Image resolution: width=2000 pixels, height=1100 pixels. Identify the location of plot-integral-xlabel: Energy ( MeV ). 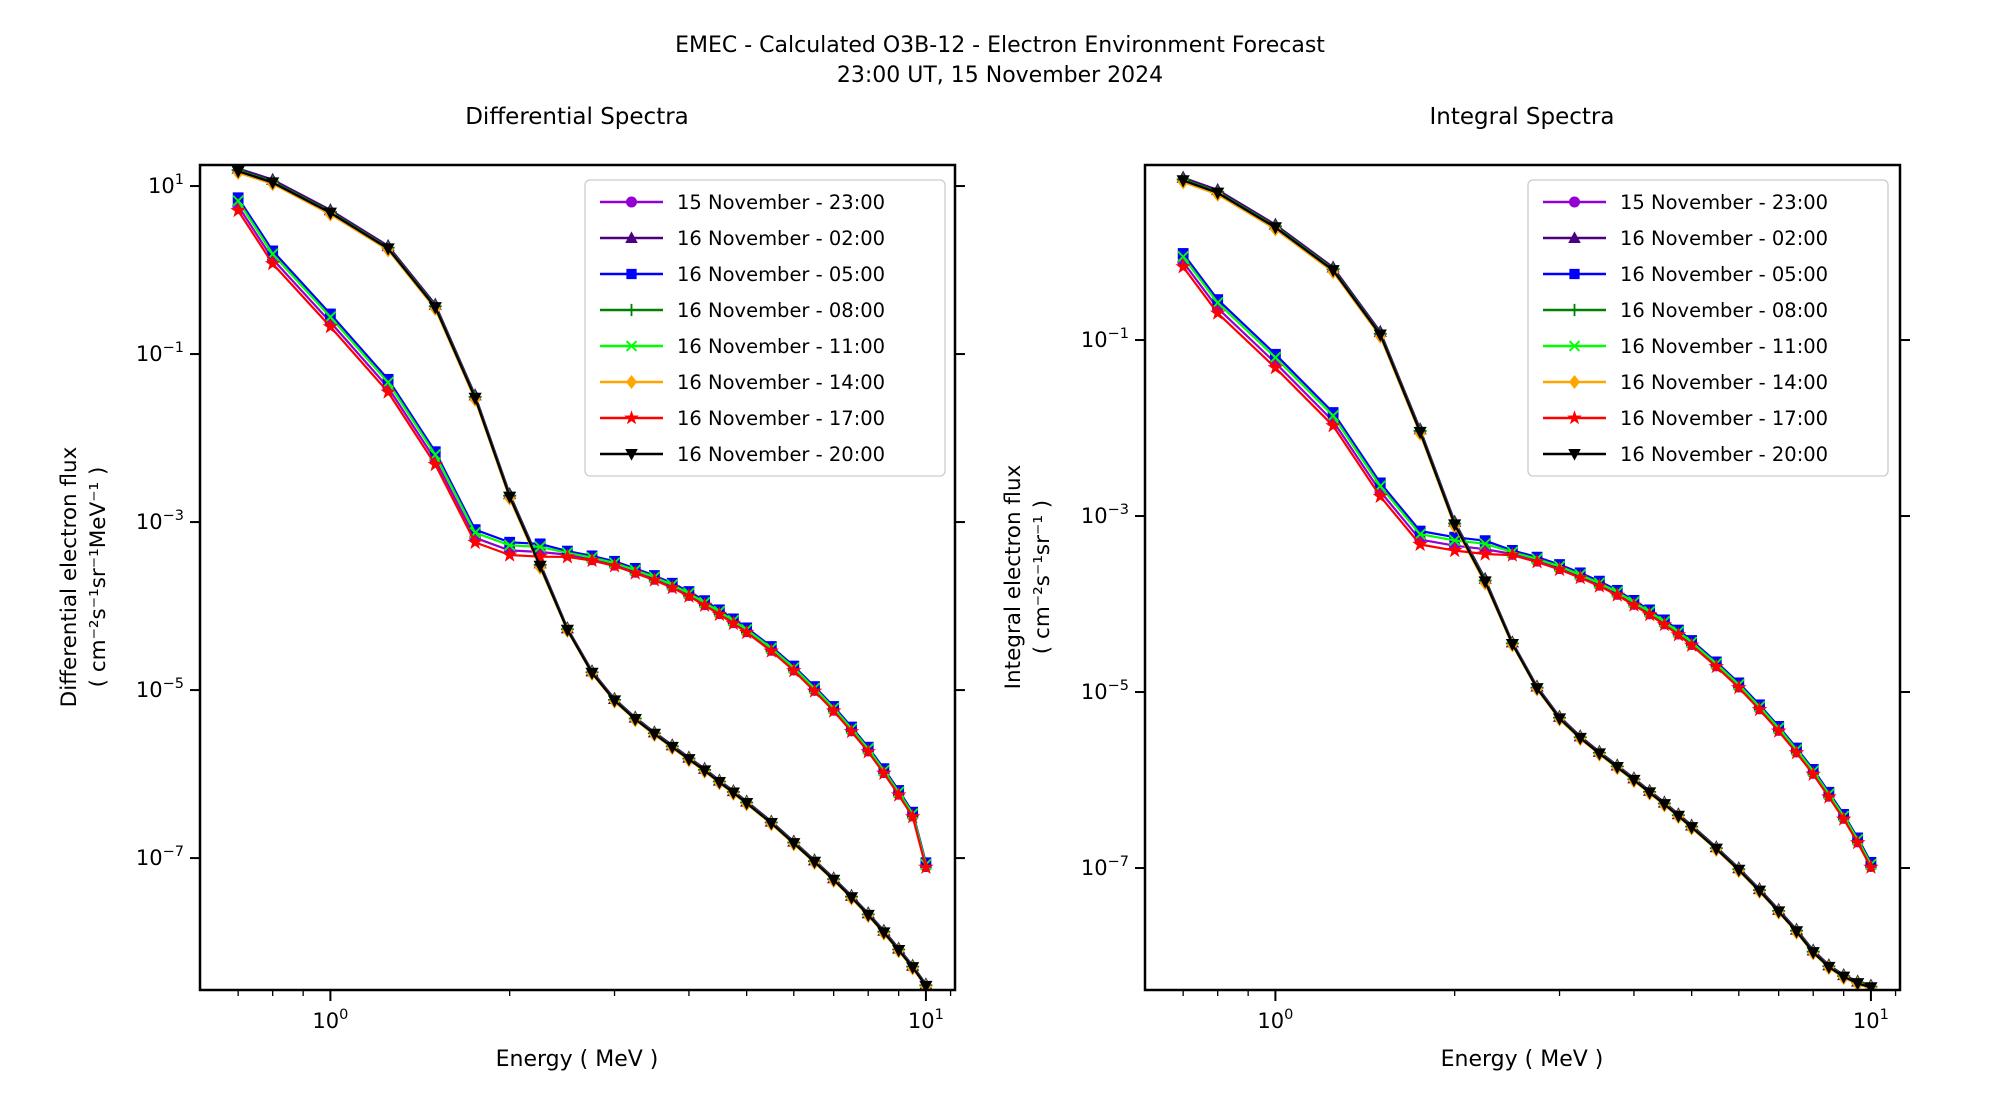
(1522, 1059).